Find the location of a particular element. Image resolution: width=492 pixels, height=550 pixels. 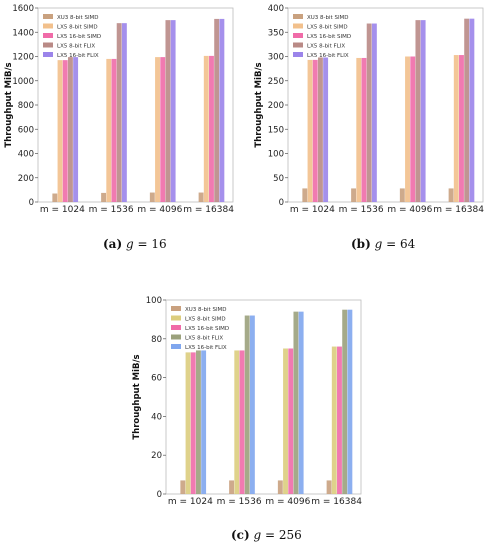

y-tick-label: 300 is located at coordinates (276, 58).